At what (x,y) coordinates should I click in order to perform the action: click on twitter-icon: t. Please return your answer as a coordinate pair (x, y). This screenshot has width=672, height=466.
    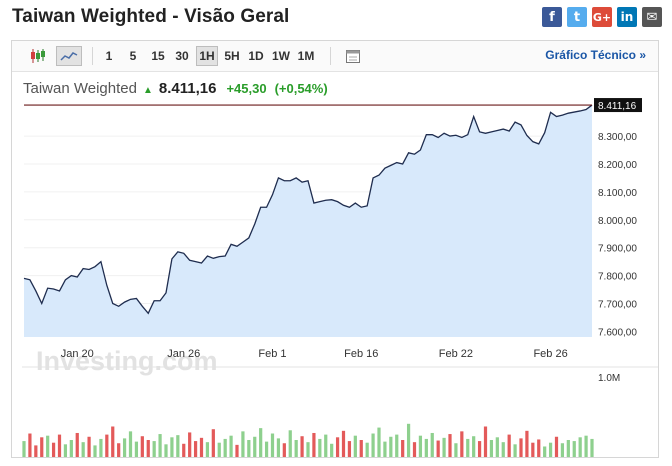
    Looking at the image, I should click on (577, 17).